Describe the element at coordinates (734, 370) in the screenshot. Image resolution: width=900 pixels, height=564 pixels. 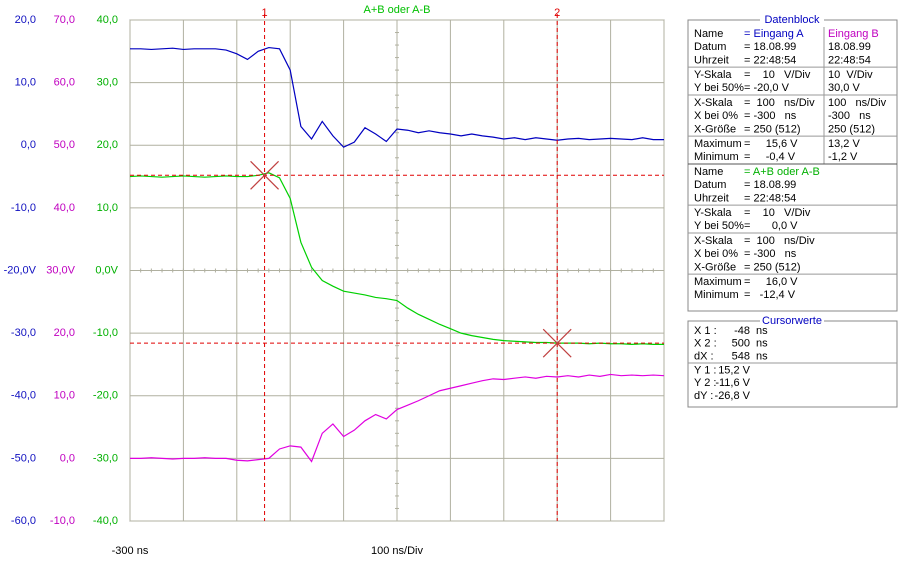
I see `cursor-cell: 15,2 V` at that location.